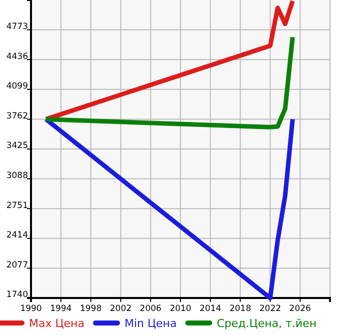  I want to click on x-tick-label: 2006, so click(151, 309).